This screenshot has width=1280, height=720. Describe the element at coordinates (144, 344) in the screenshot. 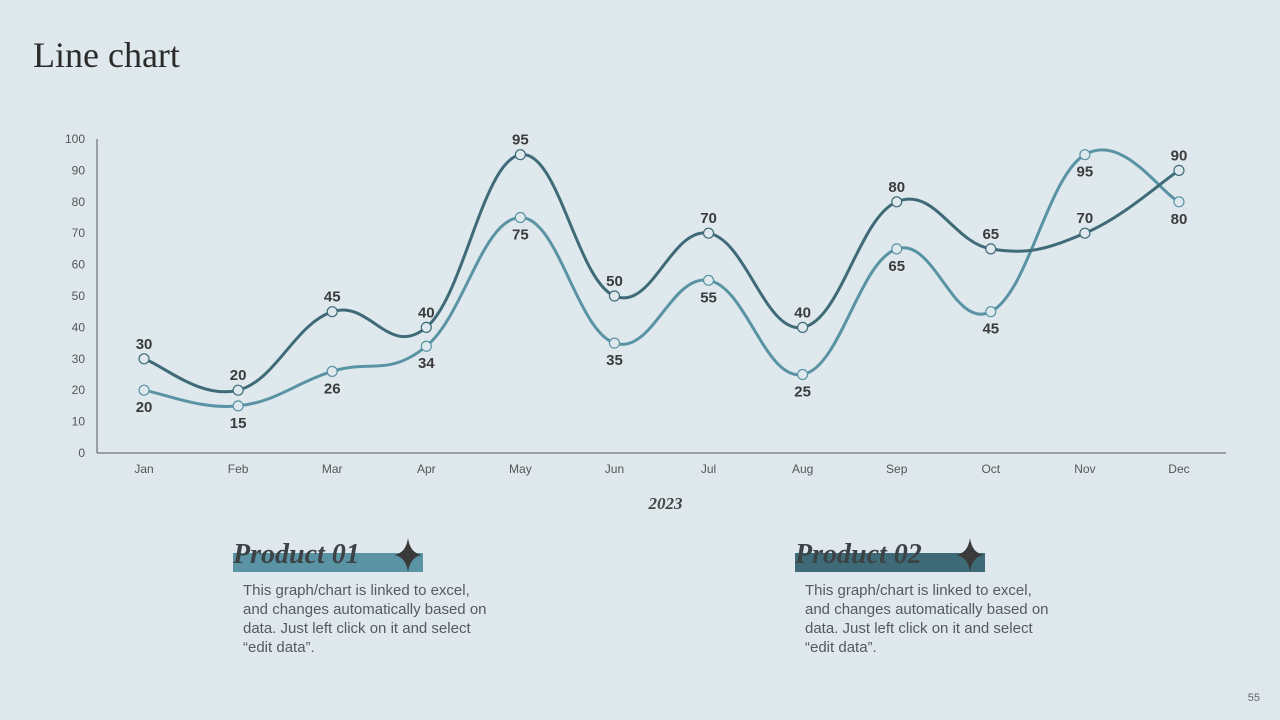

I see `data-label: 30` at that location.